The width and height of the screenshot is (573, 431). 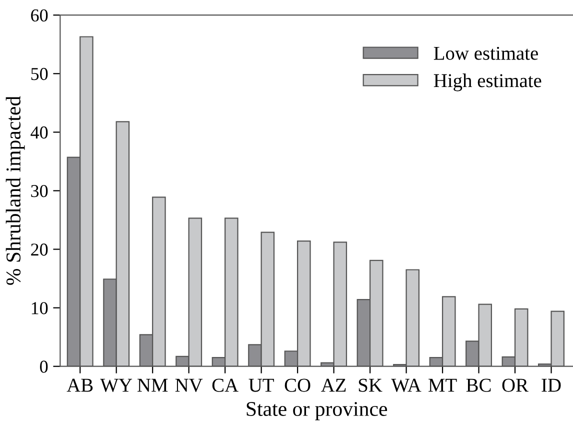 What do you see at coordinates (515, 385) in the screenshot?
I see `x-tick-label: OR` at bounding box center [515, 385].